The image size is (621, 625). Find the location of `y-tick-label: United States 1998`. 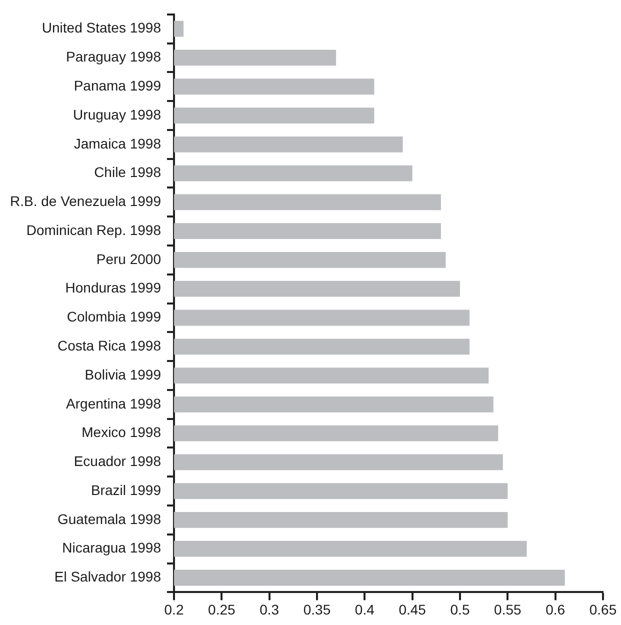

y-tick-label: United States 1998 is located at coordinates (102, 28).